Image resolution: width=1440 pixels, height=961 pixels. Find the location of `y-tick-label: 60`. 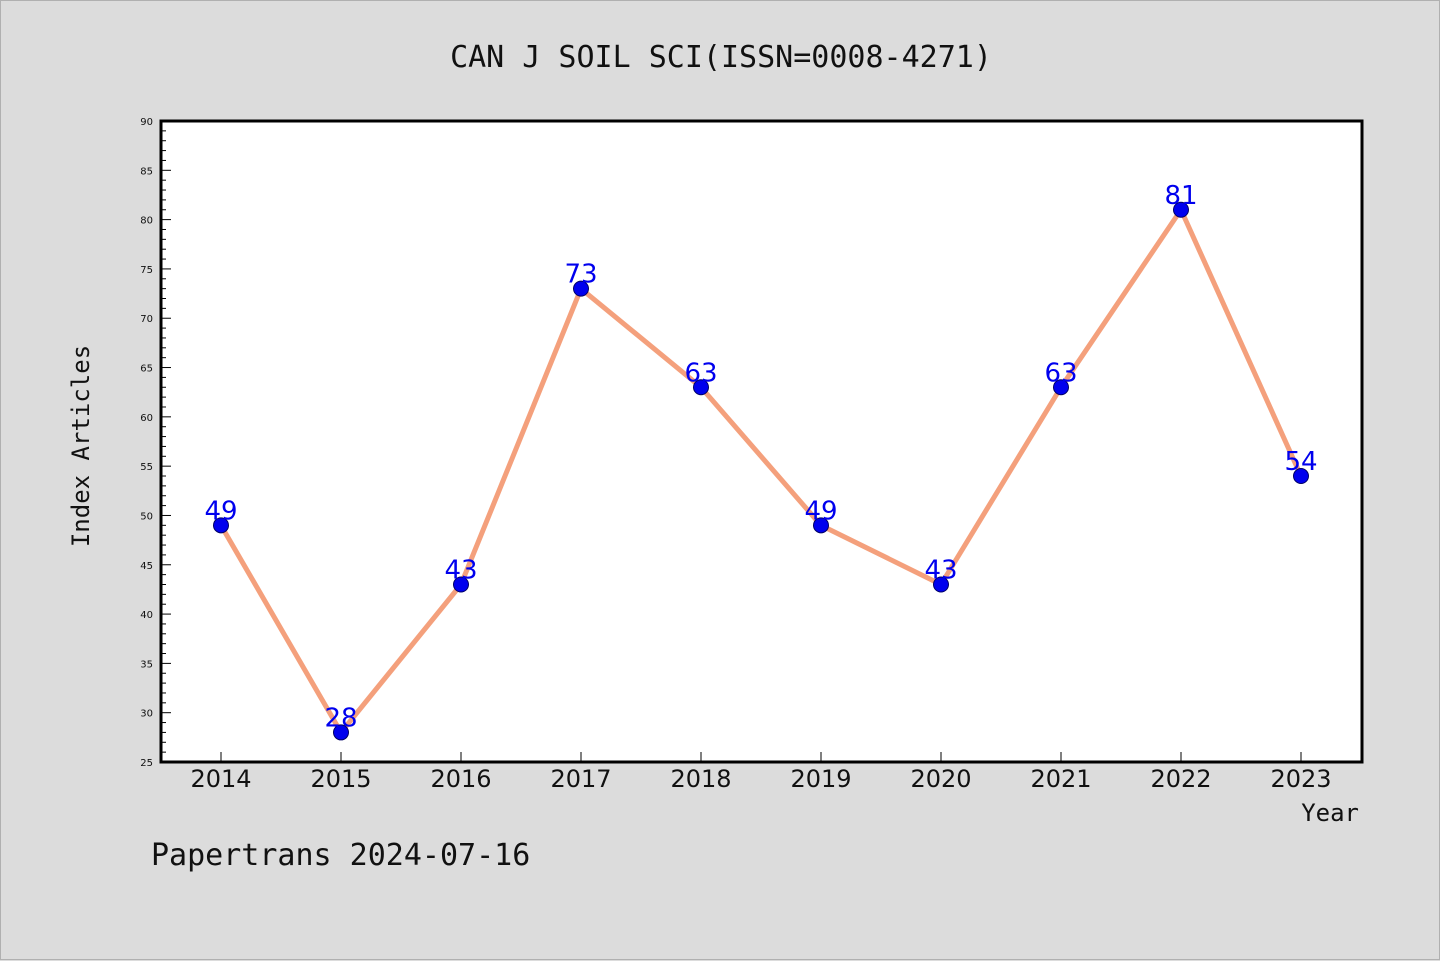

y-tick-label: 60 is located at coordinates (146, 418).